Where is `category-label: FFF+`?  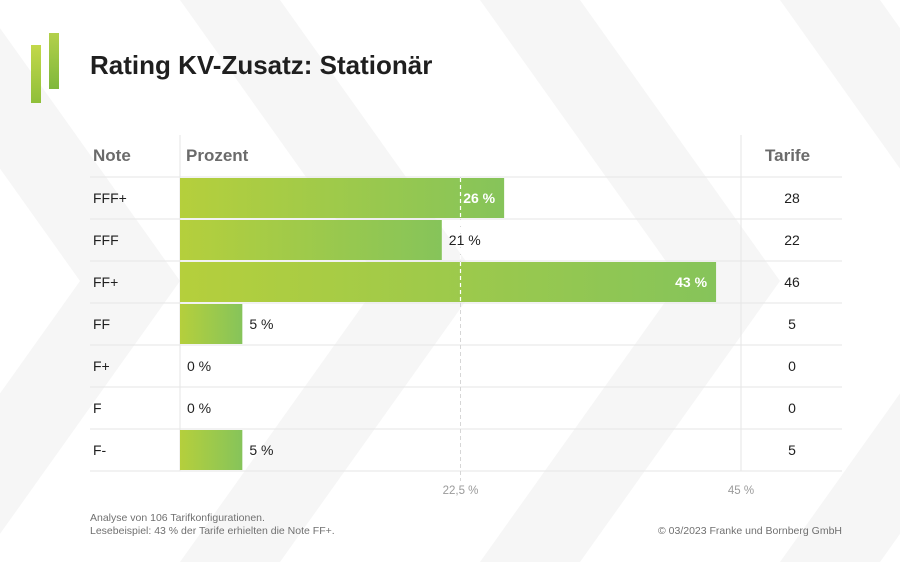 category-label: FFF+ is located at coordinates (110, 198).